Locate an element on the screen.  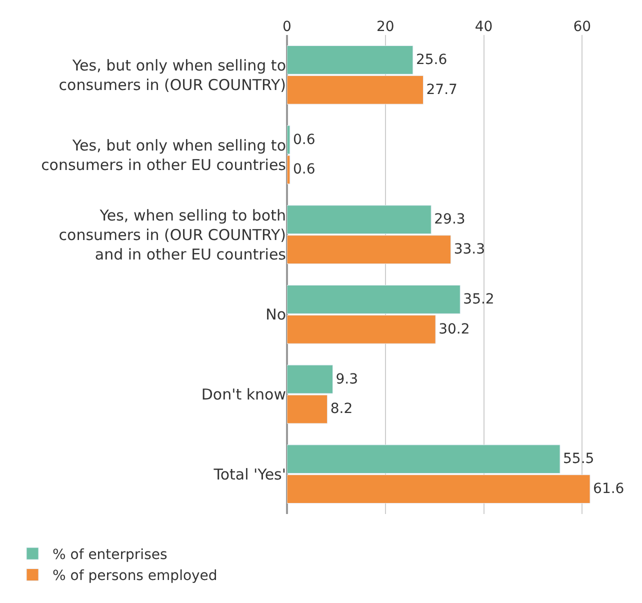
y-tick-label: No is located at coordinates (276, 315).